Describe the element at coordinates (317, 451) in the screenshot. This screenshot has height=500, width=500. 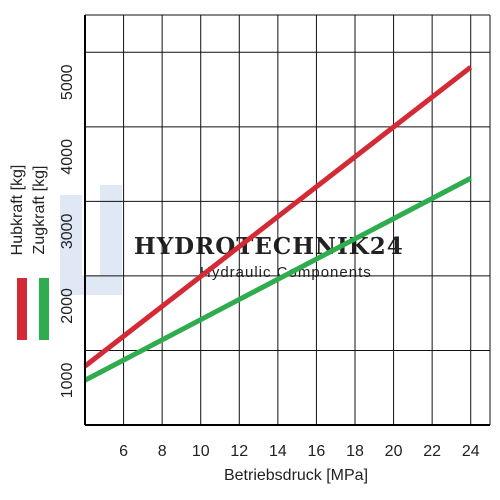
I see `x-tick-label: 16` at that location.